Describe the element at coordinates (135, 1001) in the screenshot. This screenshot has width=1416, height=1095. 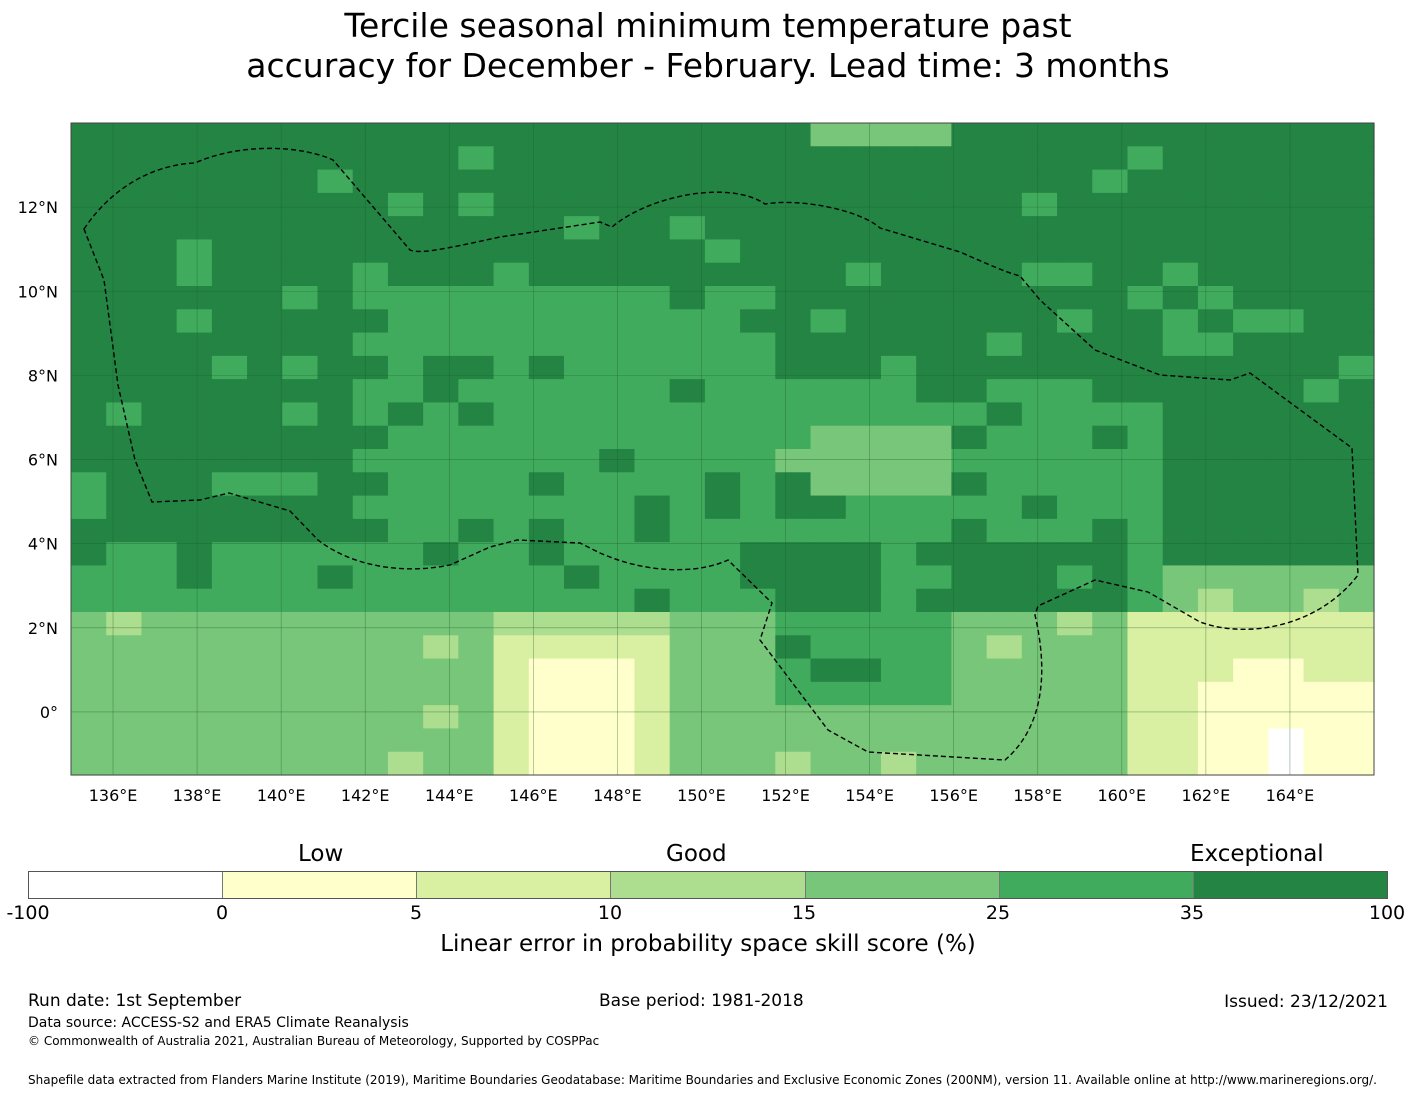
I see `run-date: Run date: 1st September` at that location.